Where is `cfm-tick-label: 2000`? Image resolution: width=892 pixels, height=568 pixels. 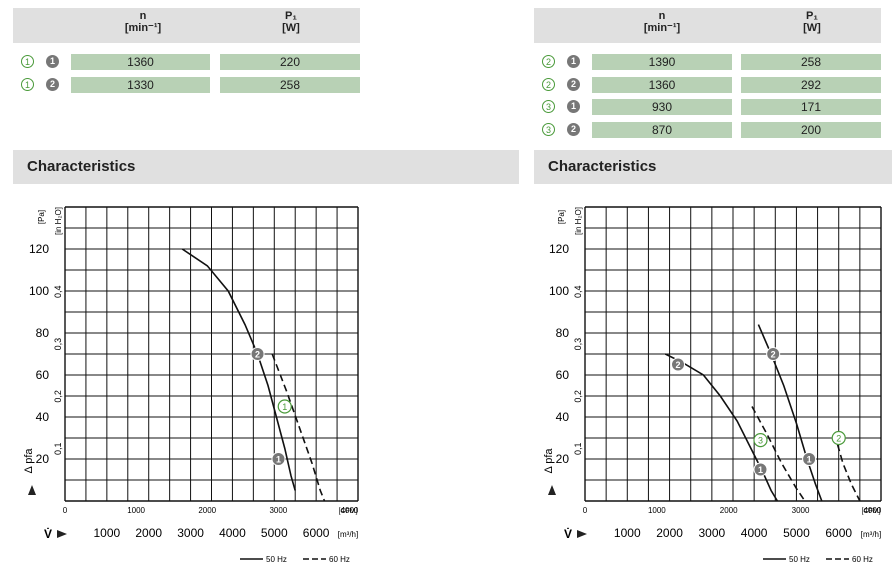 cfm-tick-label: 2000 is located at coordinates (207, 510).